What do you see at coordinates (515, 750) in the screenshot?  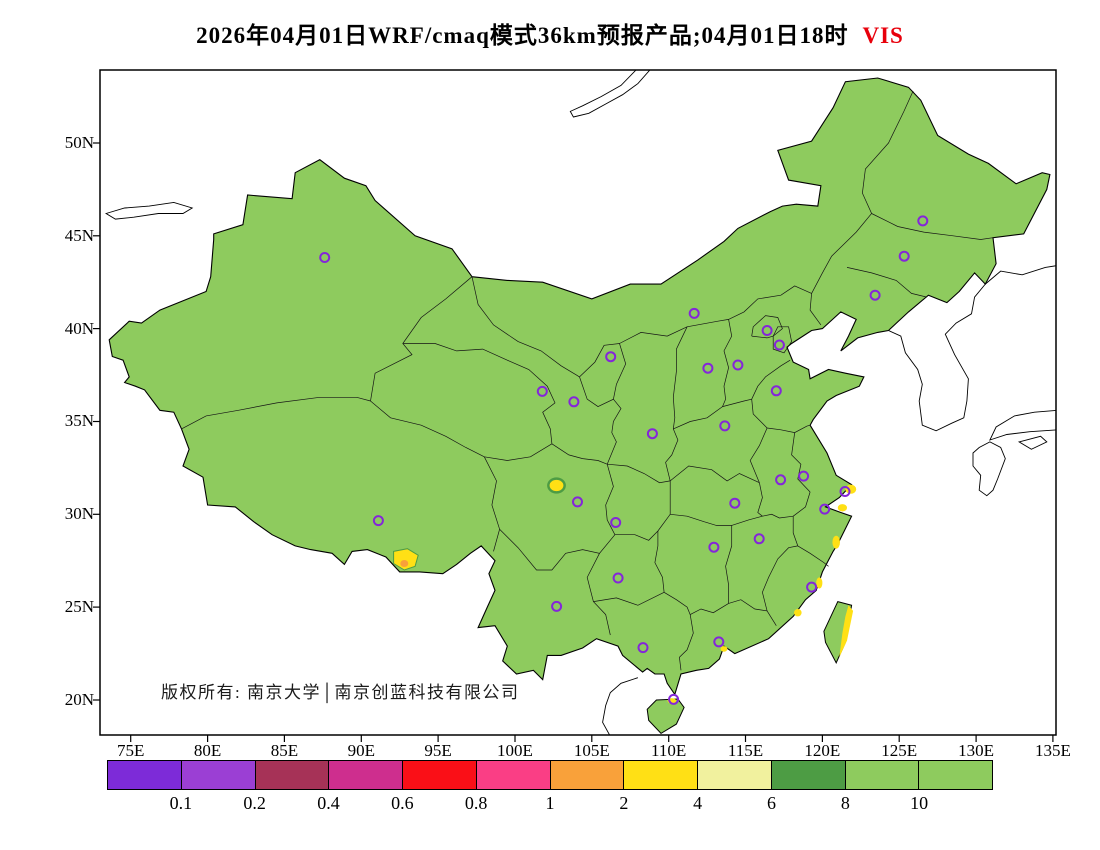 I see `lon-tick-label: 100E` at bounding box center [515, 750].